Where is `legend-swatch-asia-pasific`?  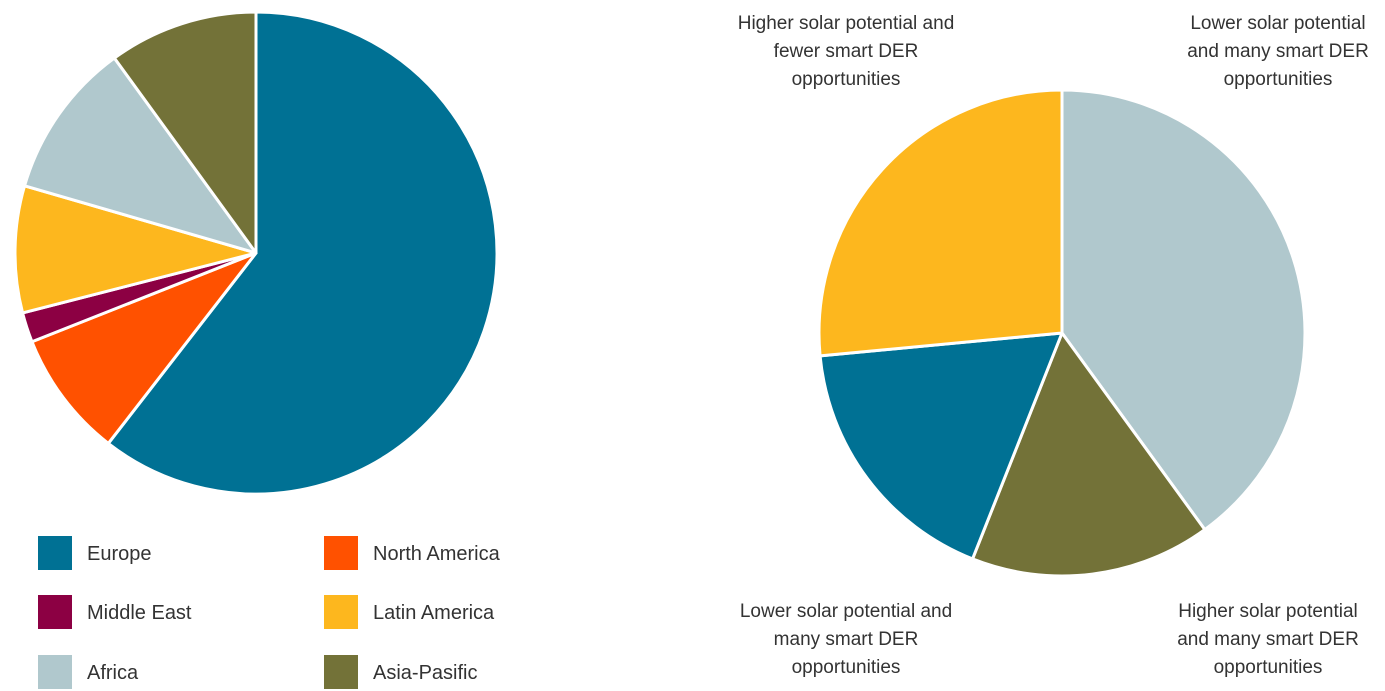 legend-swatch-asia-pasific is located at coordinates (341, 672).